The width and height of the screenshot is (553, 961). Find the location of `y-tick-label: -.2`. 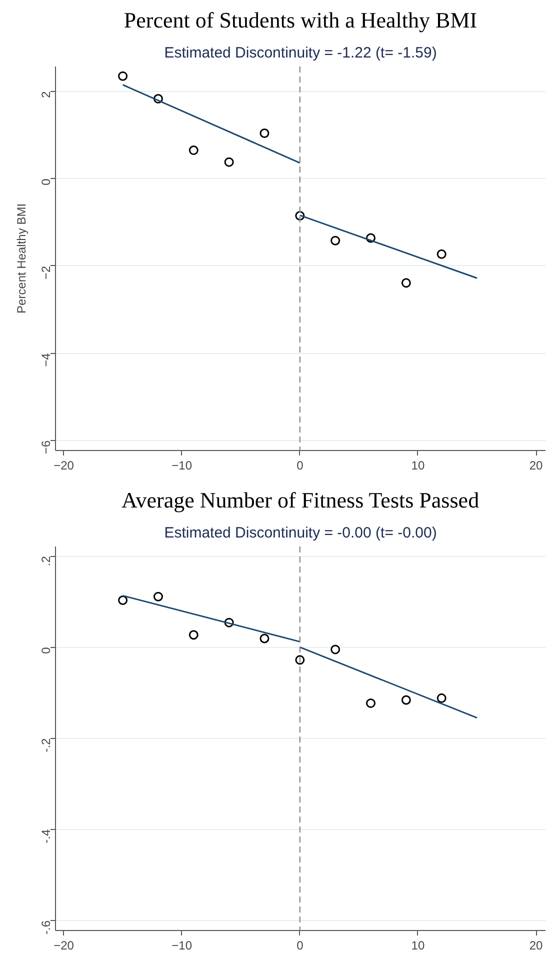

y-tick-label: -.2 is located at coordinates (46, 745).